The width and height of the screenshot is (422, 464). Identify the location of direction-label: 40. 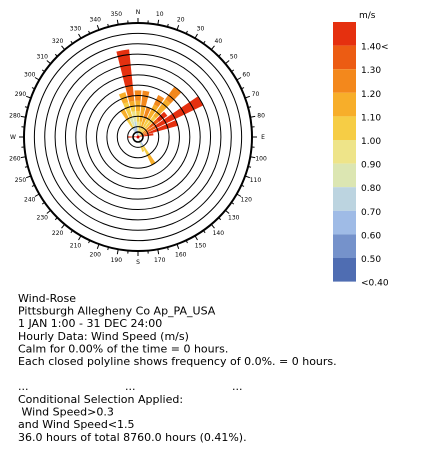
(219, 41).